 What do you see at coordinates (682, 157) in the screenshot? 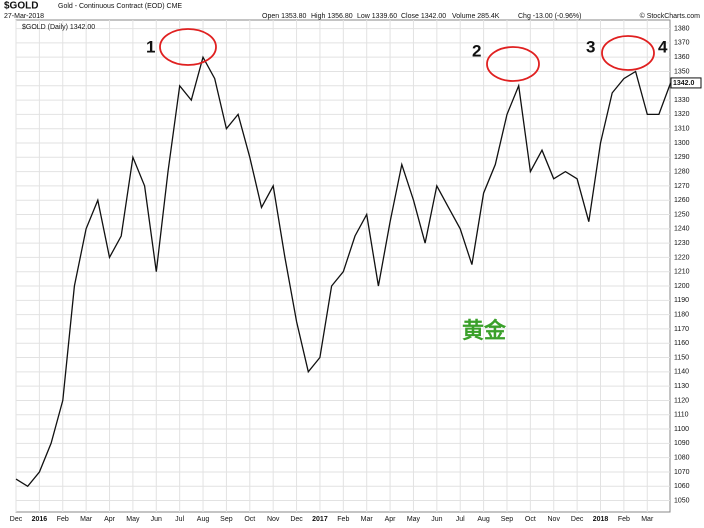
I see `y-tick-label: 1290` at bounding box center [682, 157].